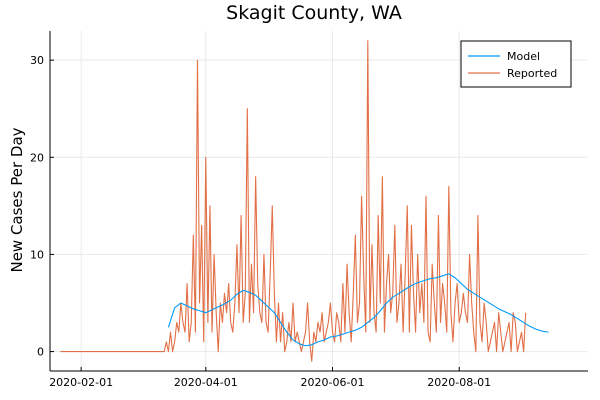  What do you see at coordinates (314, 13) in the screenshot?
I see `chart-title: Skagit County, WA` at bounding box center [314, 13].